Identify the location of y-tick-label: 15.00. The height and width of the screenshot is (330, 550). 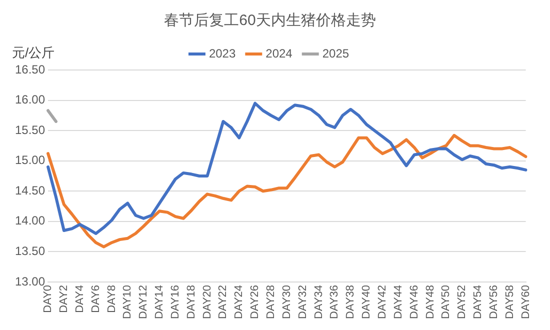
(30, 160).